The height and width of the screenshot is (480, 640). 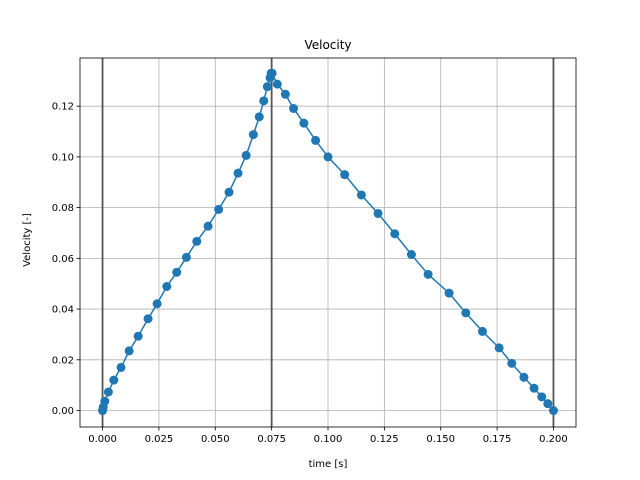 I want to click on y-axis-ticks: 0.00 0.02 0.04 0.06 0.08 0.10 0.12, so click(x=66, y=259).